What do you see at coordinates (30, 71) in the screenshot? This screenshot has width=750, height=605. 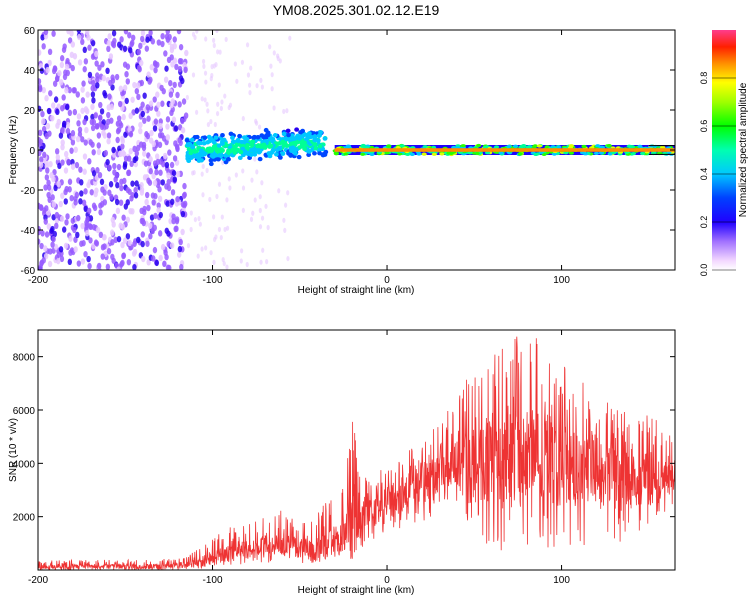 I see `spectrogram-y-tick-label: 40` at bounding box center [30, 71].